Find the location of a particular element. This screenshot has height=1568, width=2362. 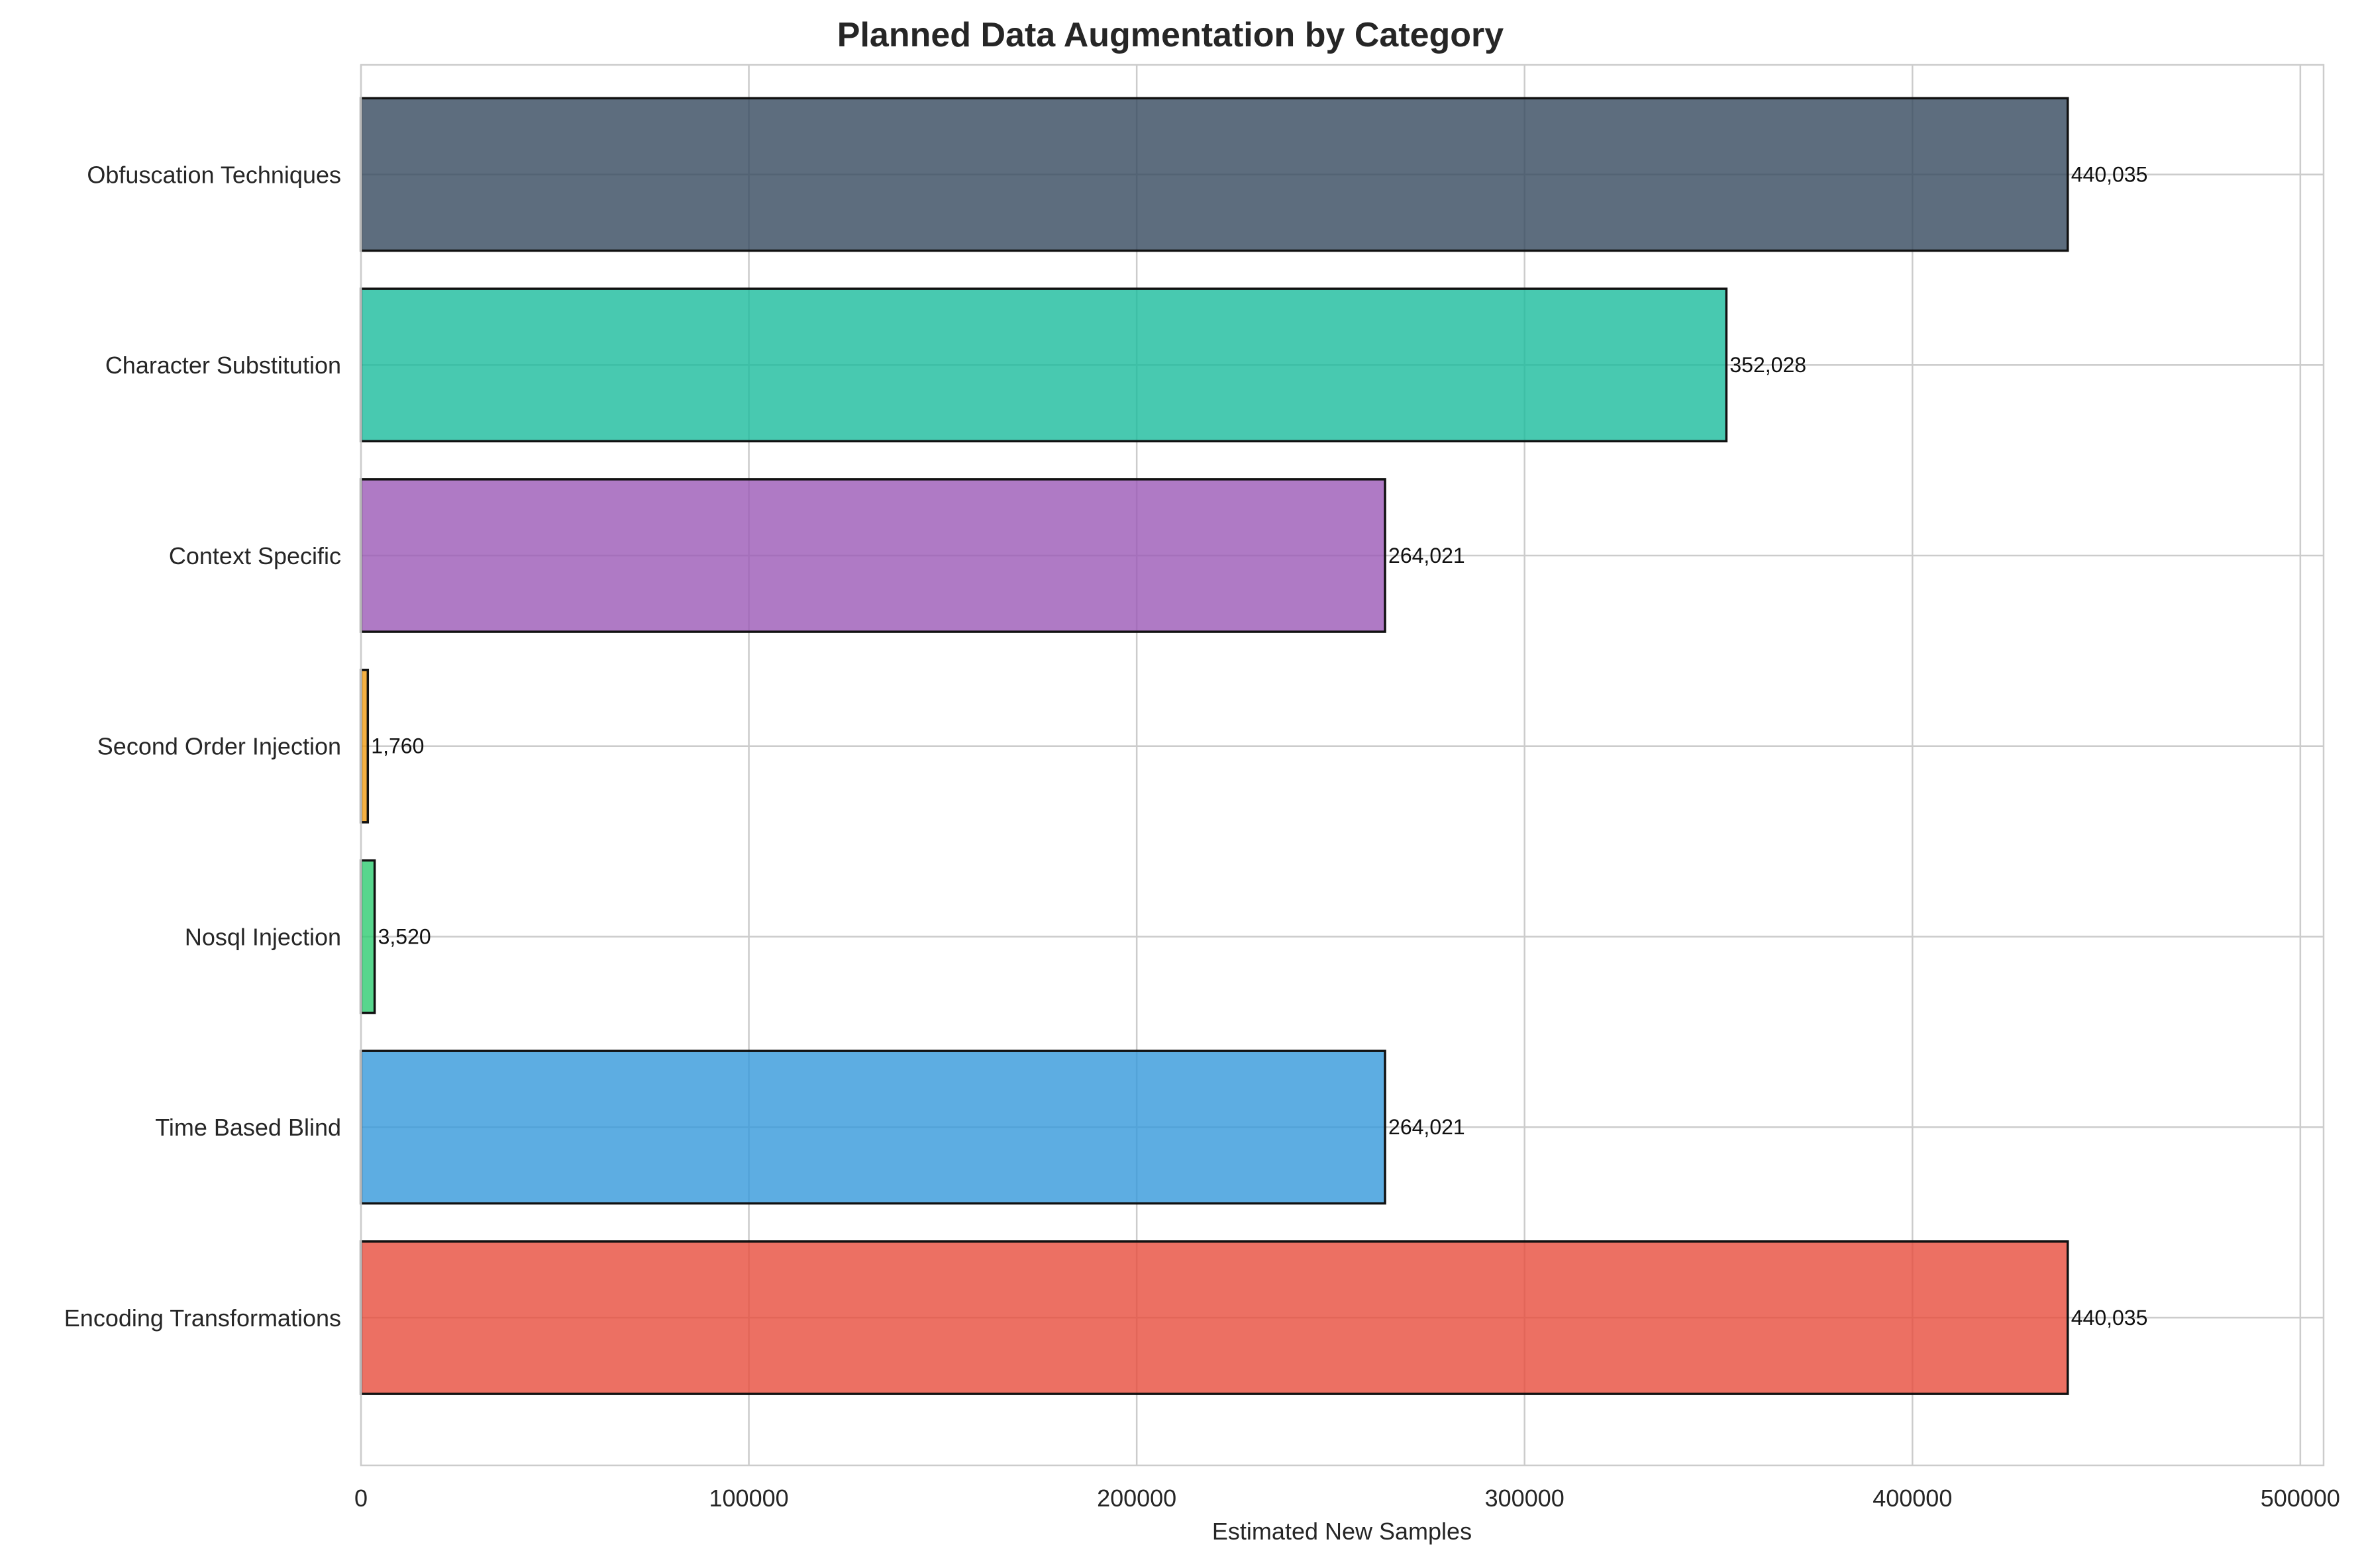

y-tick-label: Encoding Transformations is located at coordinates (202, 1318).